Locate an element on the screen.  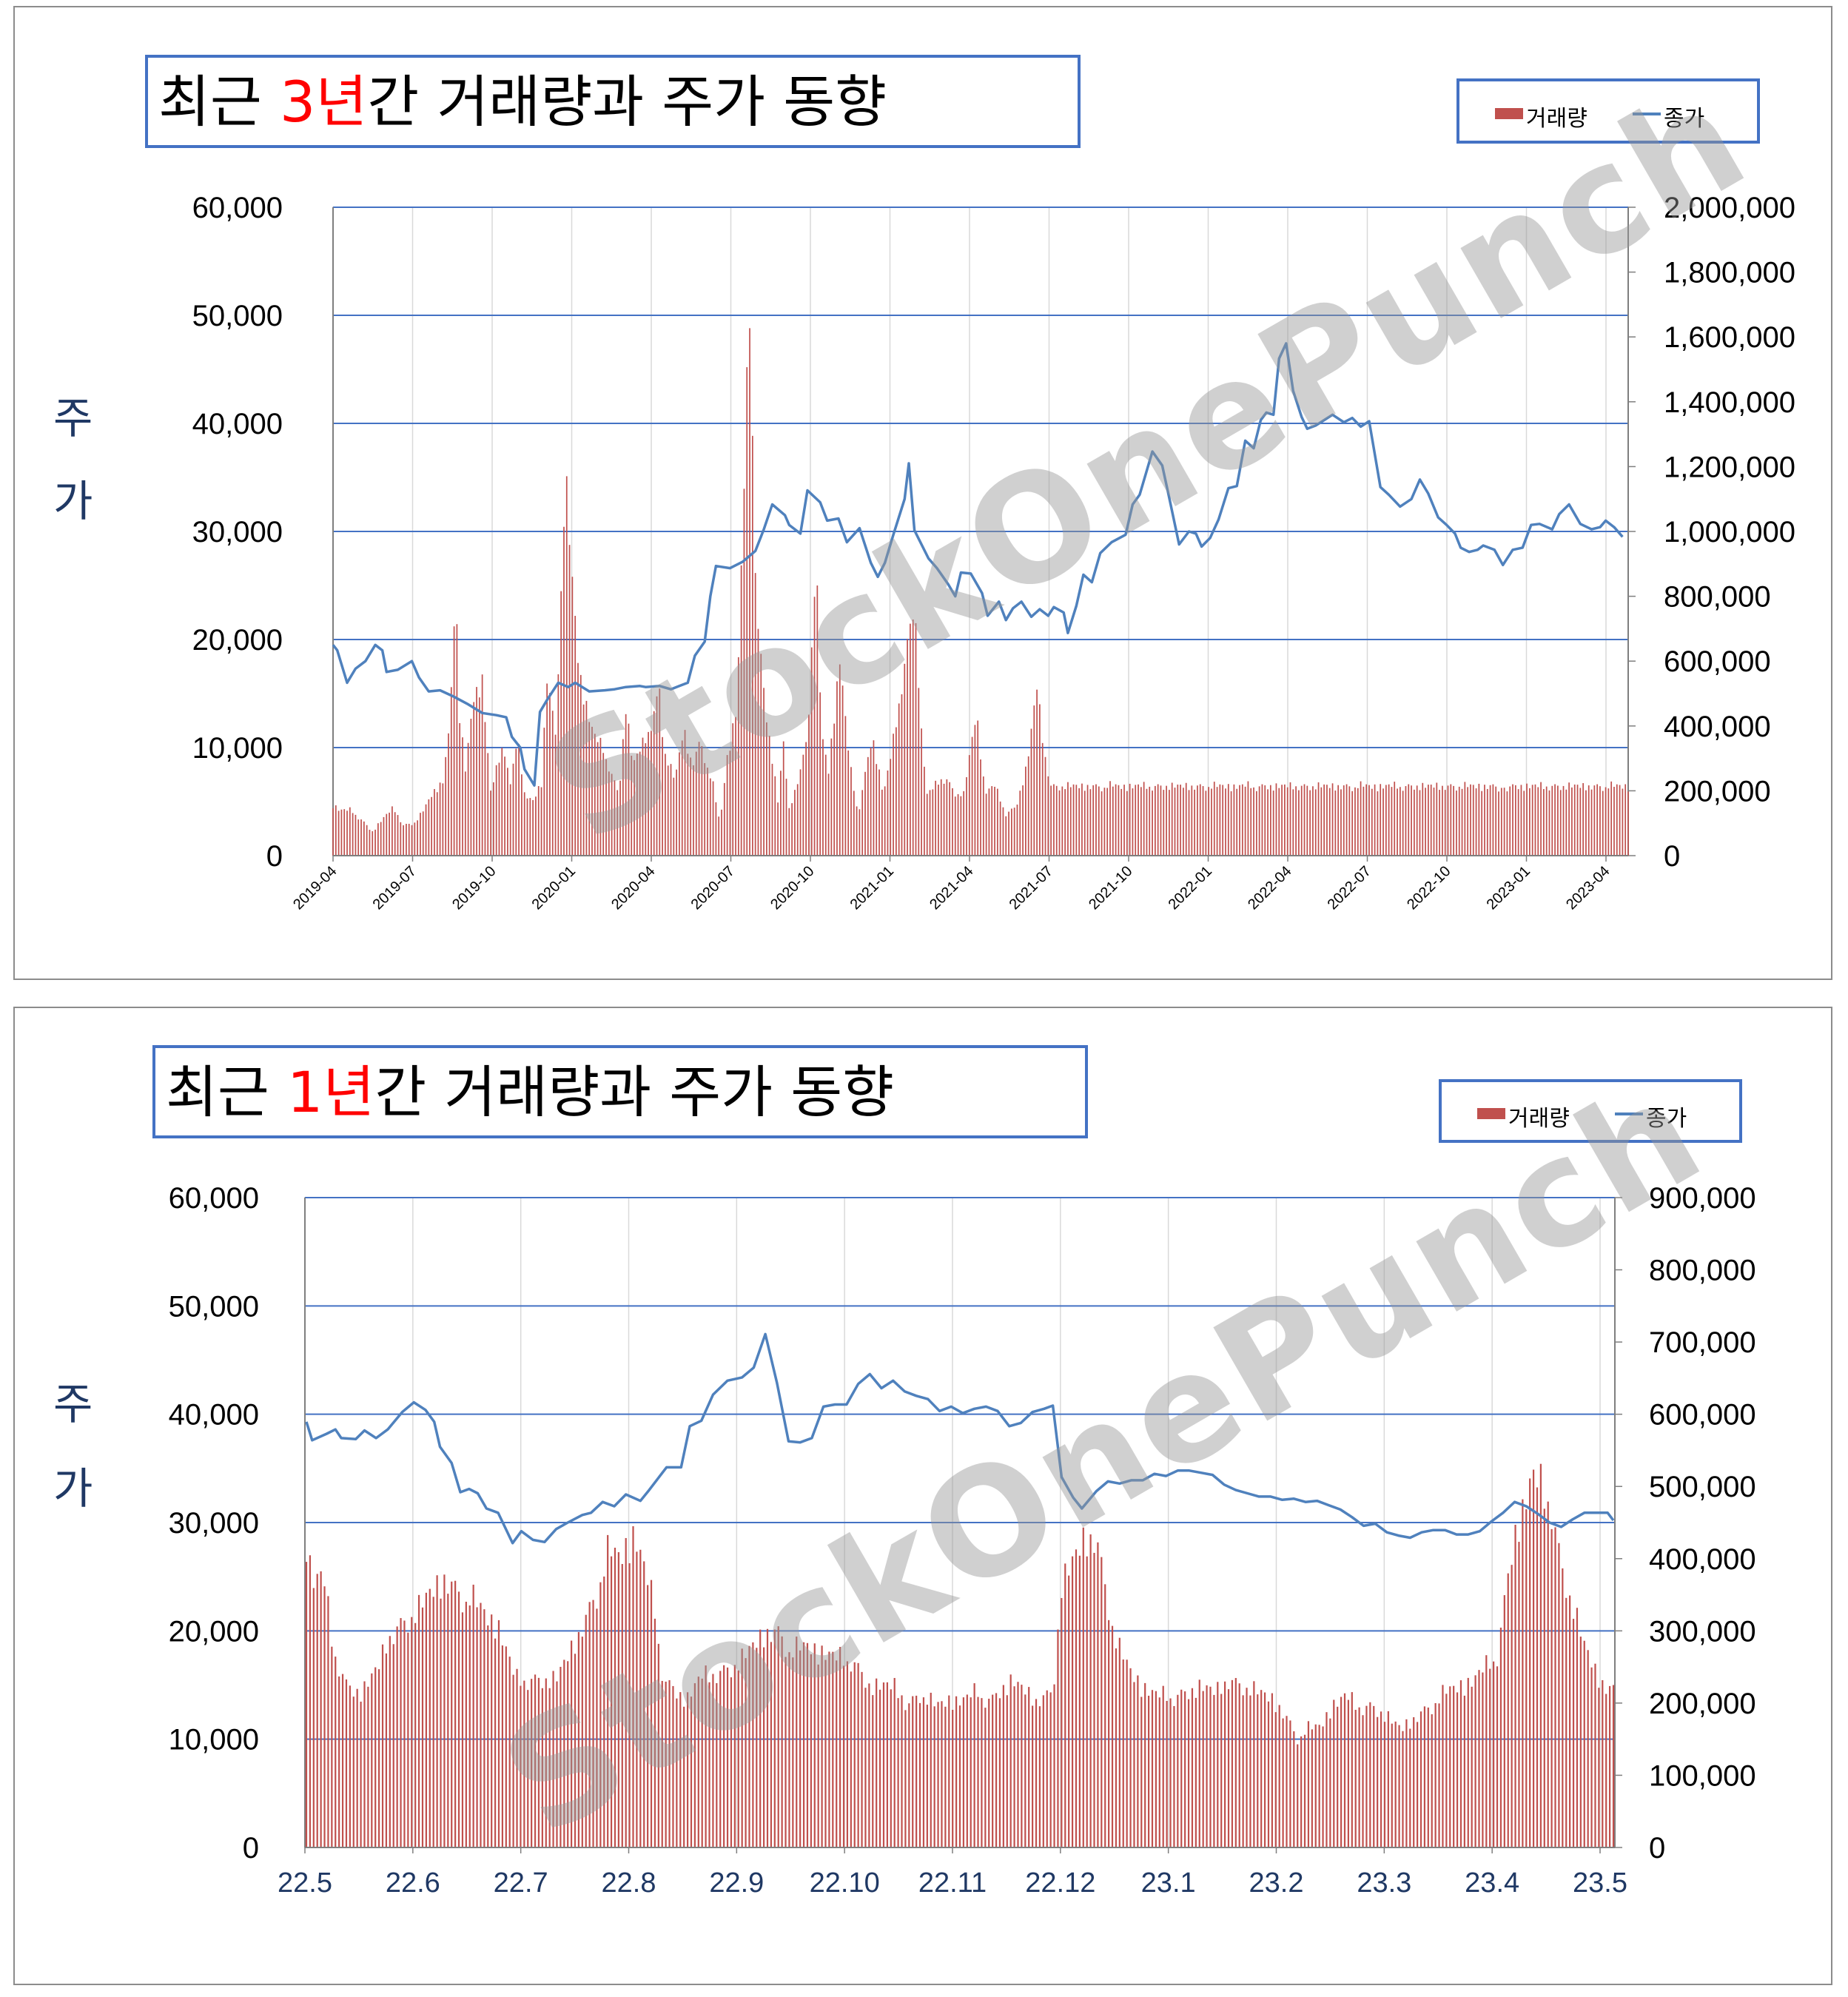
y-right-tick-label: 700,000 is located at coordinates (1702, 1342).